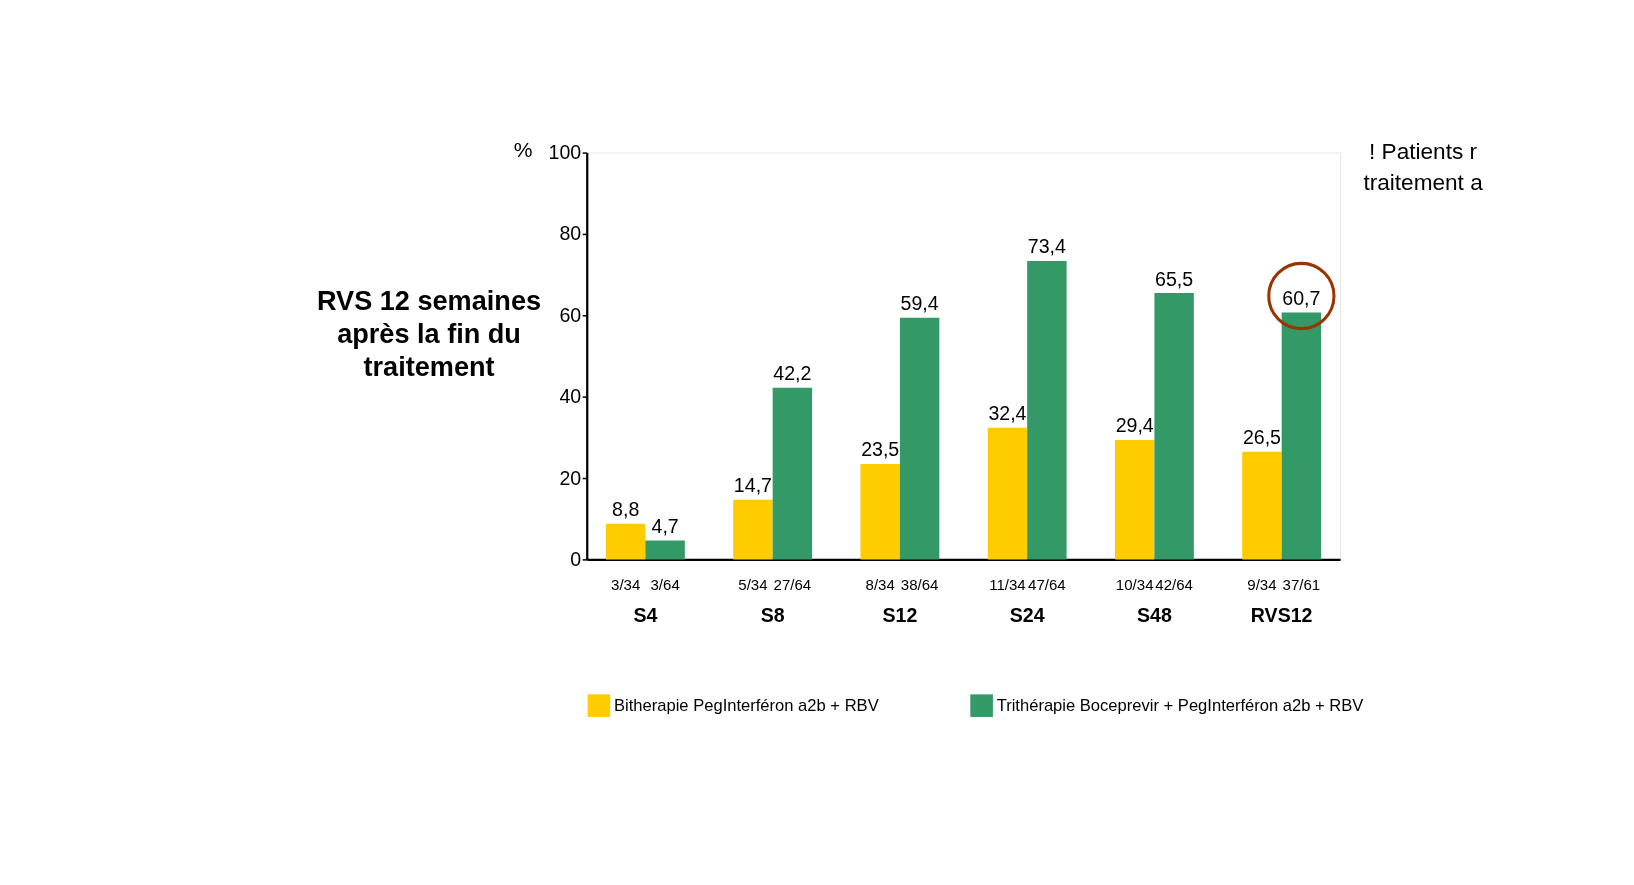 This screenshot has height=885, width=1634. What do you see at coordinates (746, 705) in the screenshot?
I see `legend-label: Bitherapie PegInterféron a2b + RBV` at bounding box center [746, 705].